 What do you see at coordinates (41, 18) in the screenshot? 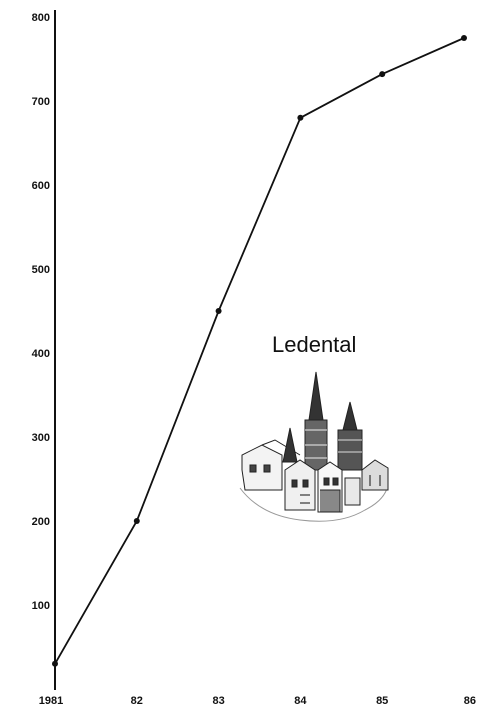
I see `y-tick-label-800: 800` at bounding box center [41, 18].